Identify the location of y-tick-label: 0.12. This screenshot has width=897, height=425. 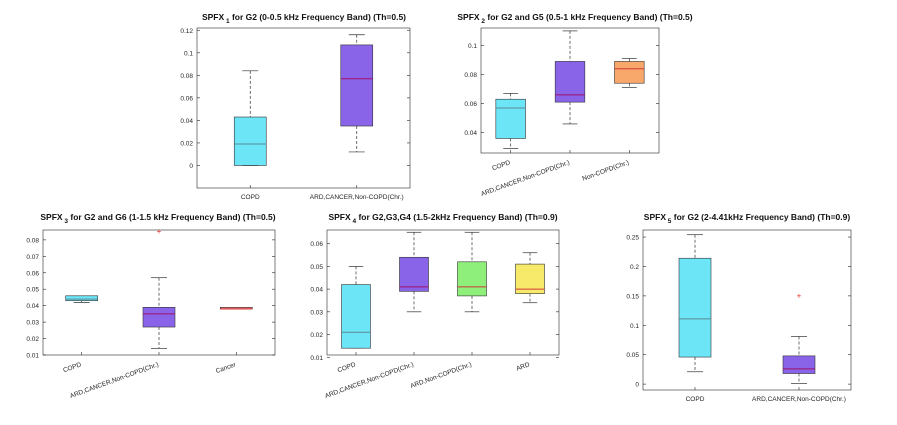
(186, 31).